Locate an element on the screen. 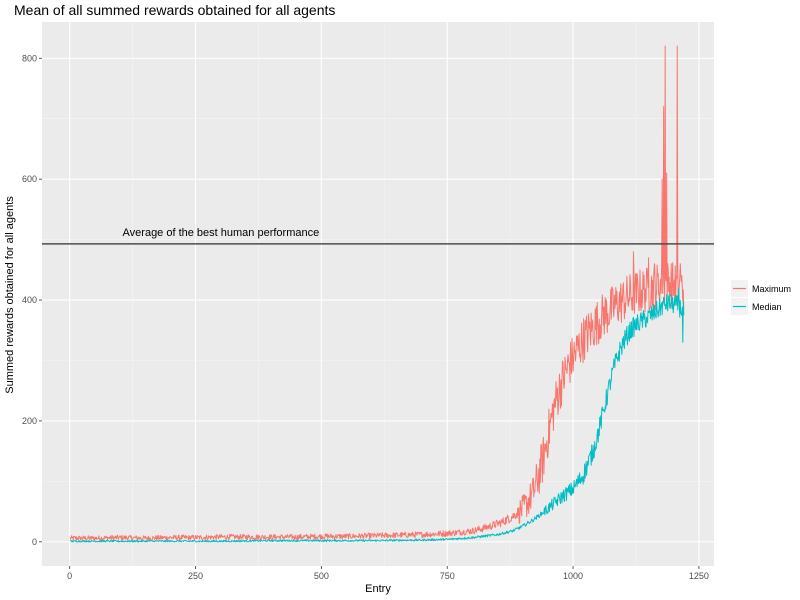 Image resolution: width=800 pixels, height=600 pixels. y-axis-ticks: 0 200 400 600 800 is located at coordinates (32, 300).